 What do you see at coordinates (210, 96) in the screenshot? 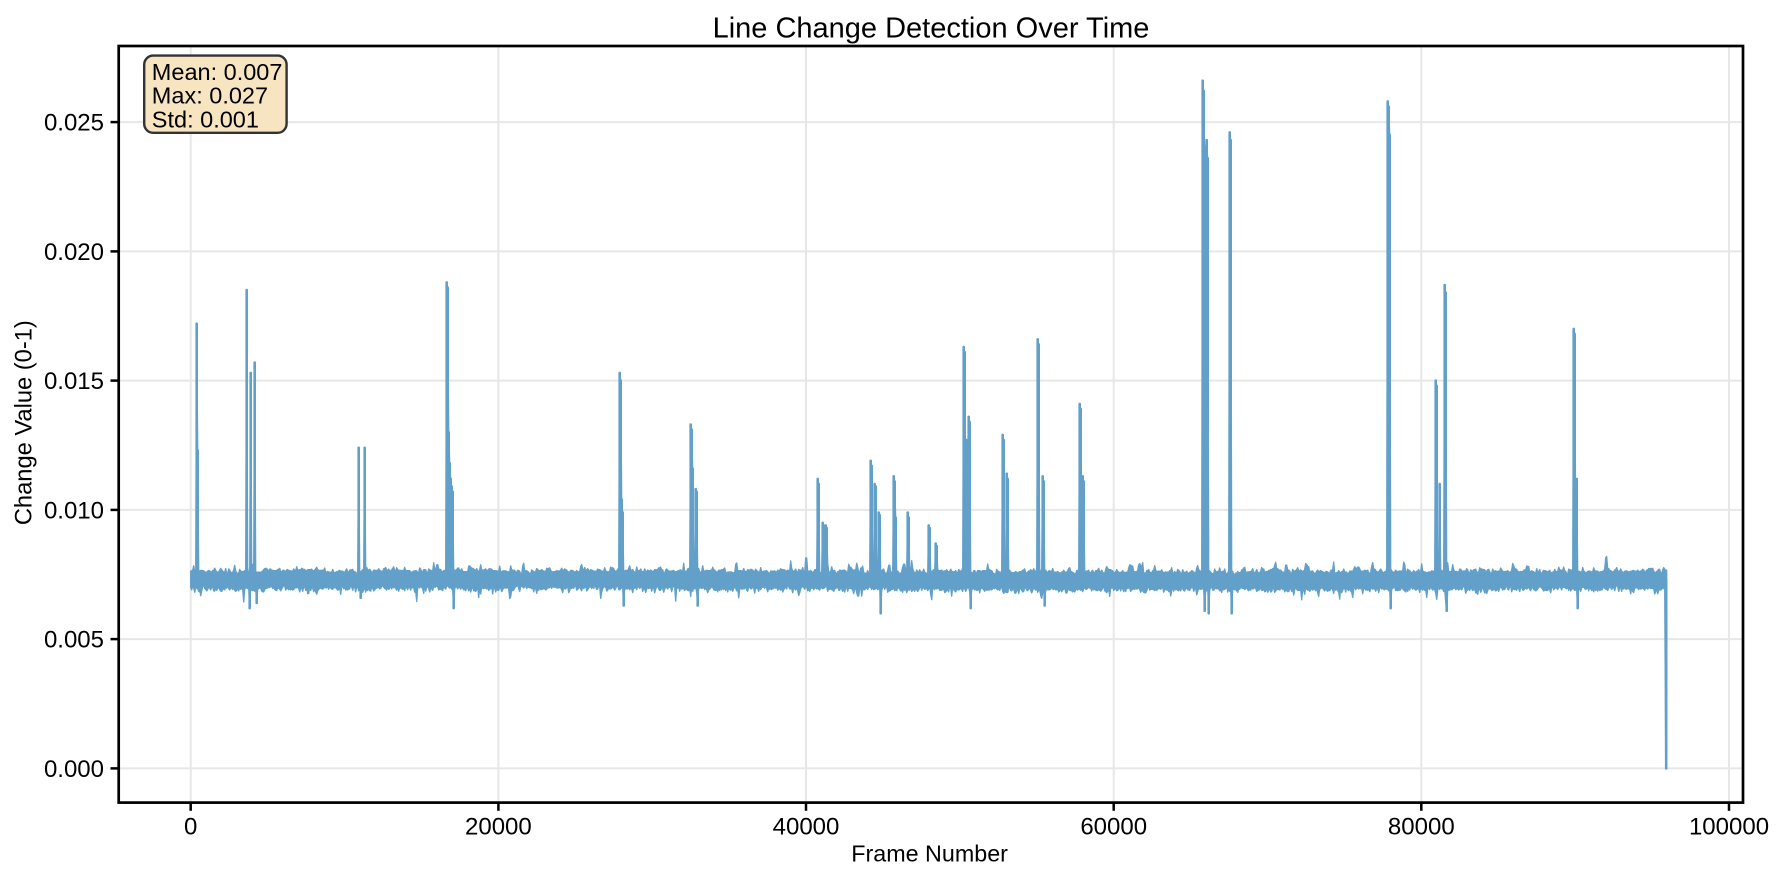
I see `svg-text: Max: 0.027` at bounding box center [210, 96].